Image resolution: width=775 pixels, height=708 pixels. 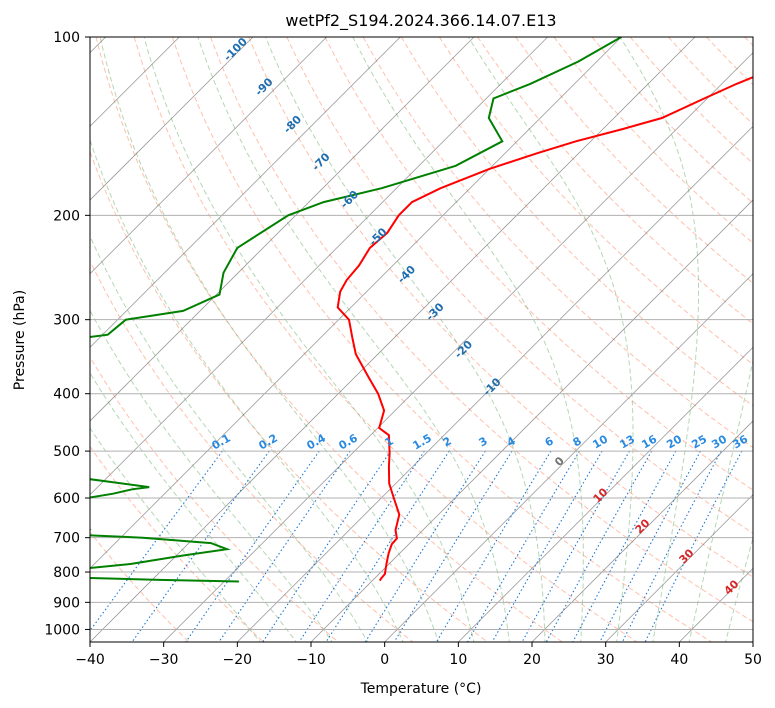 What do you see at coordinates (643, 526) in the screenshot?
I see `moist-adiabat-label: 20` at bounding box center [643, 526].